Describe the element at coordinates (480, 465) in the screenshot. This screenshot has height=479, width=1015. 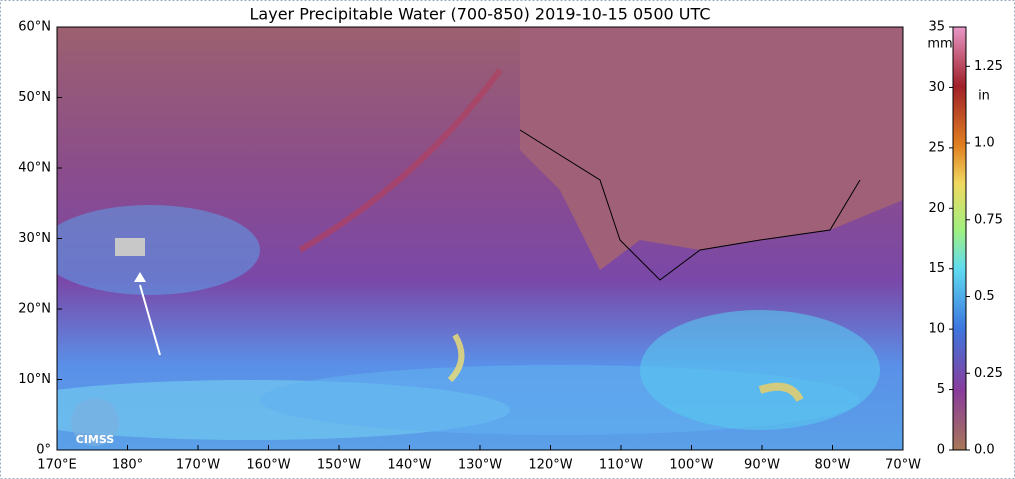
I see `x-tick-label: 130°W` at that location.